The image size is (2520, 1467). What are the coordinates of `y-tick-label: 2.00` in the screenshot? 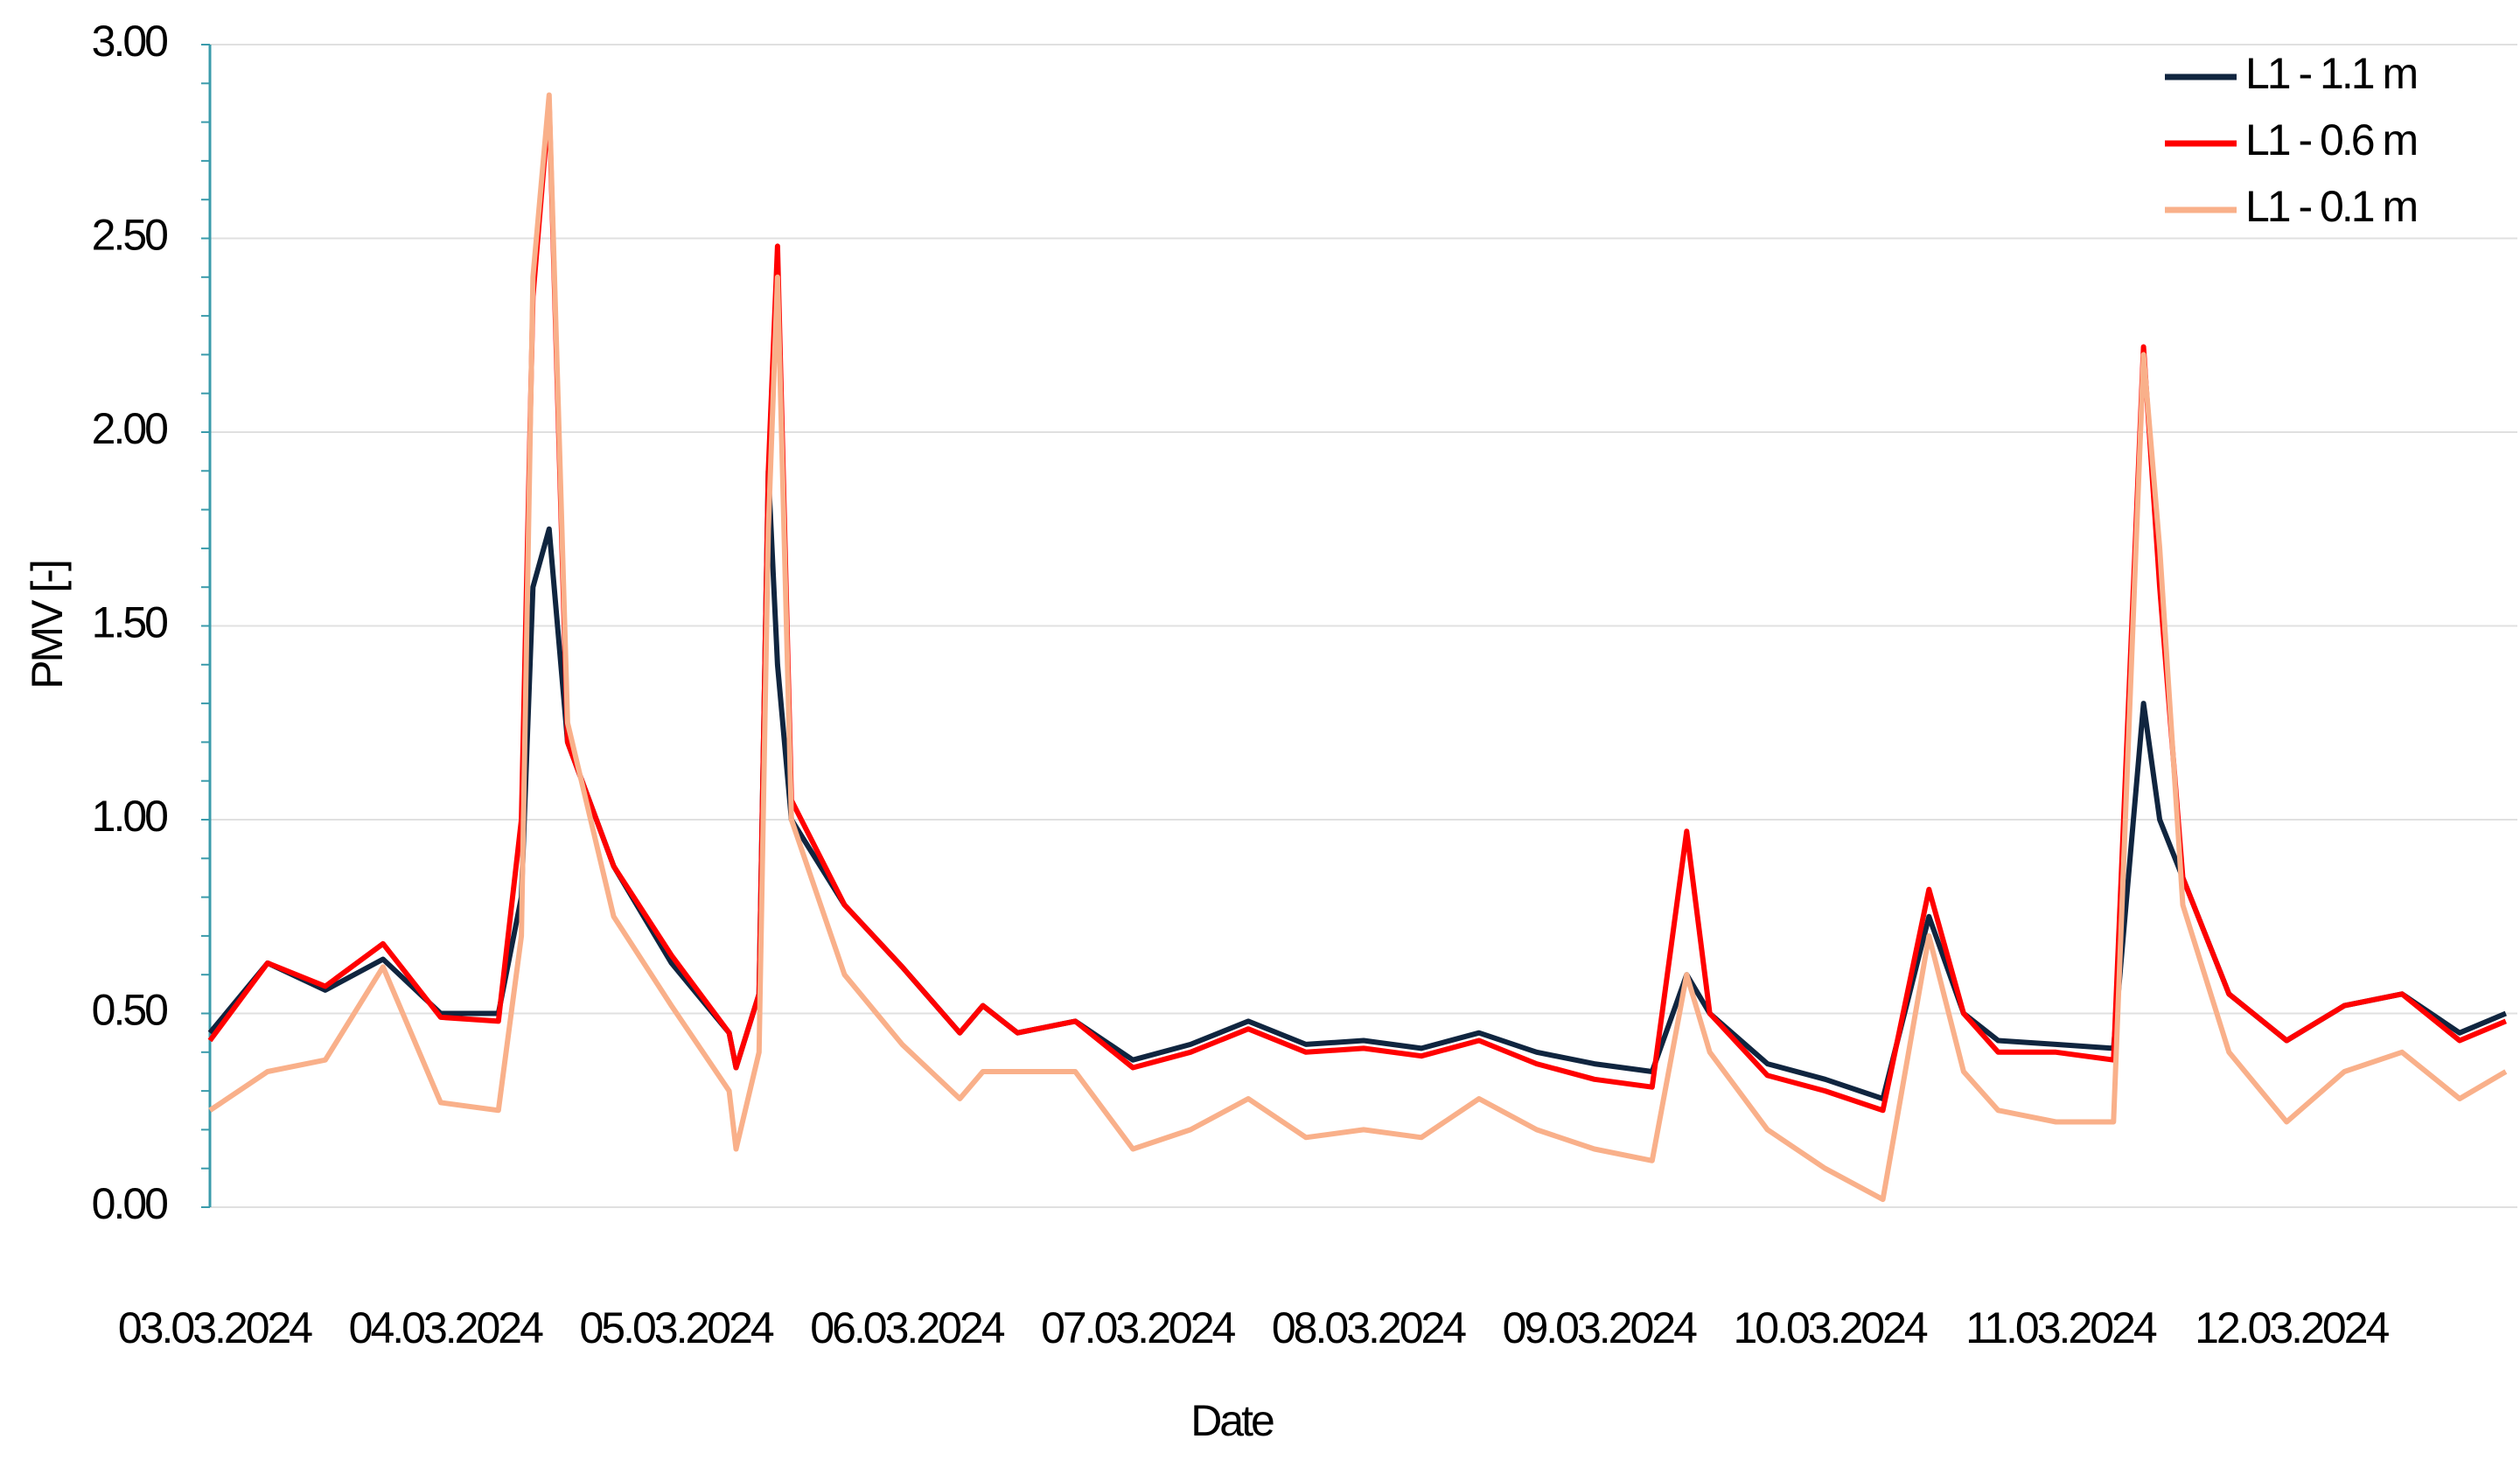 It's located at (130, 428).